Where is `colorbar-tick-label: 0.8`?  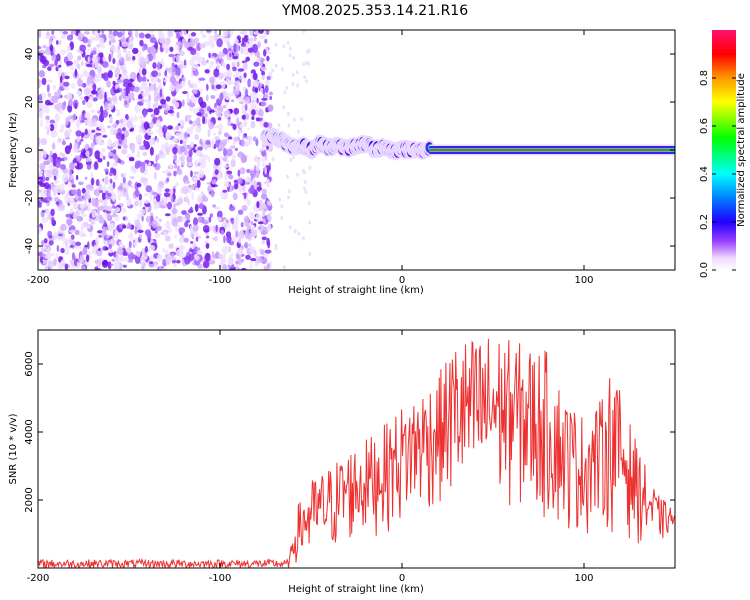 colorbar-tick-label: 0.8 is located at coordinates (704, 78).